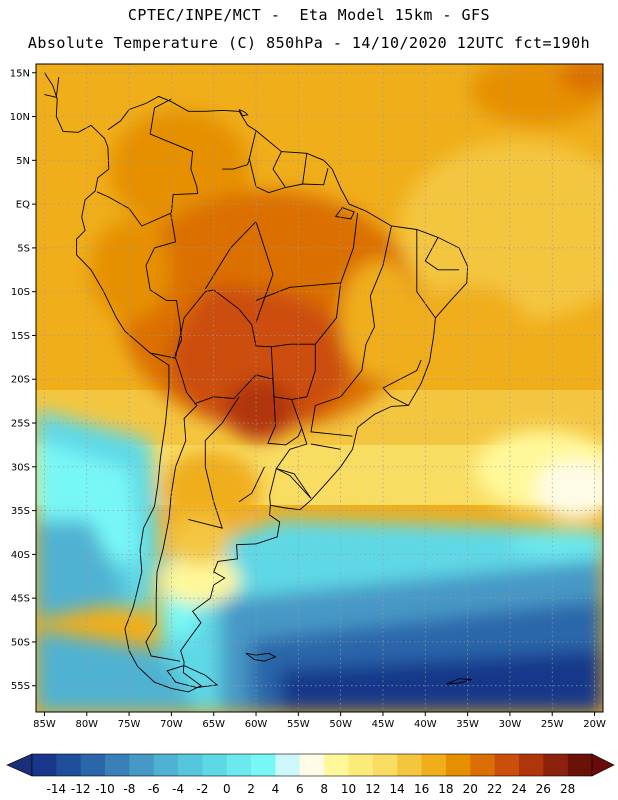  I want to click on colorbar-label: -12, so click(81, 789).